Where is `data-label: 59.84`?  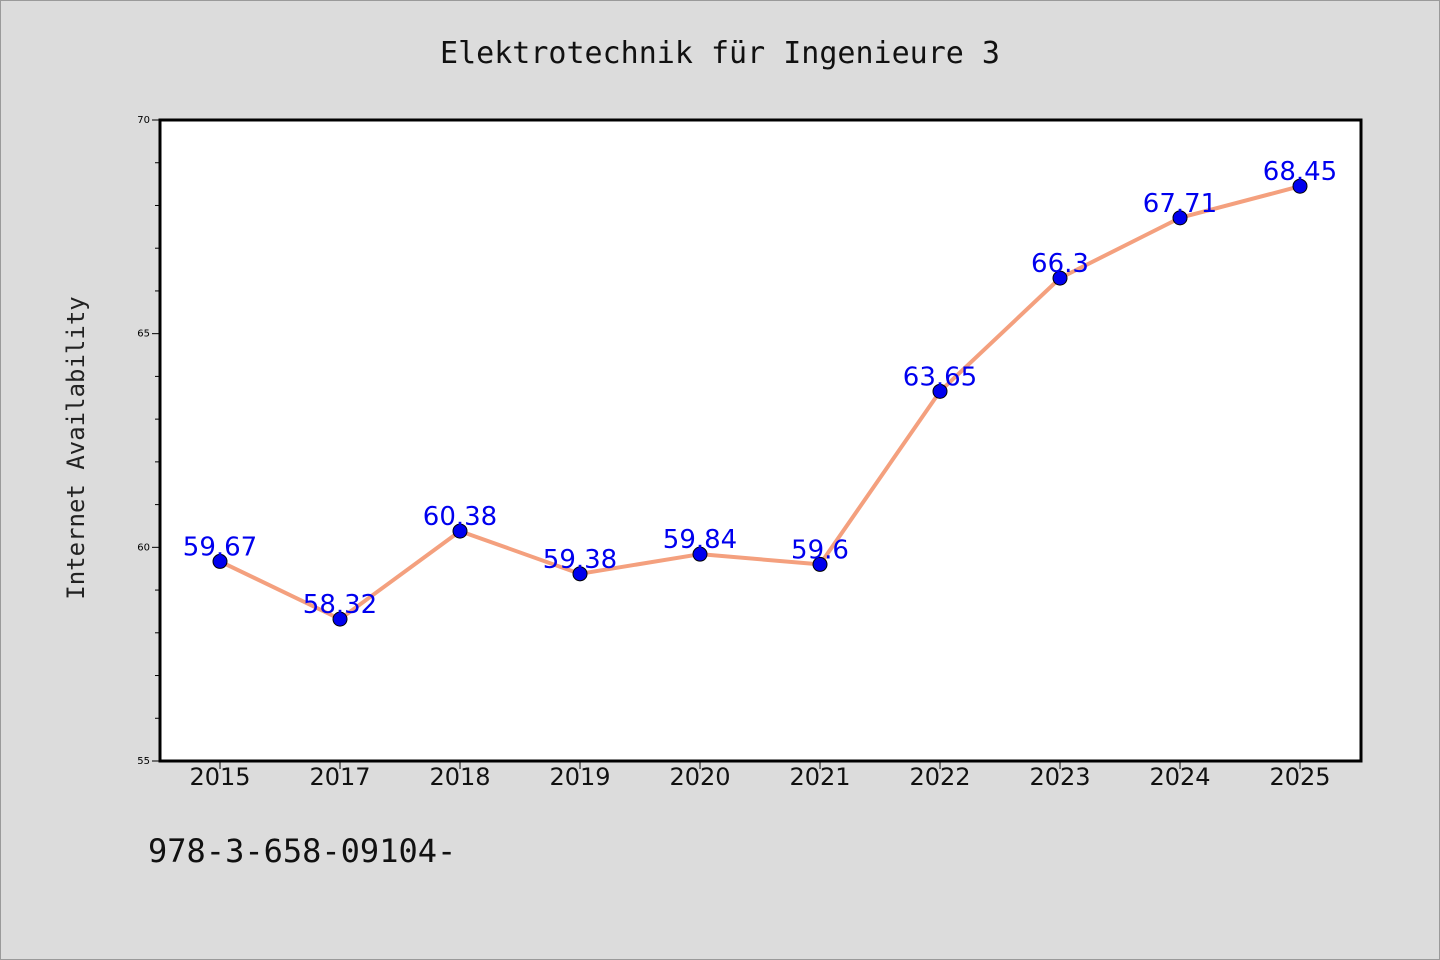 data-label: 59.84 is located at coordinates (700, 540).